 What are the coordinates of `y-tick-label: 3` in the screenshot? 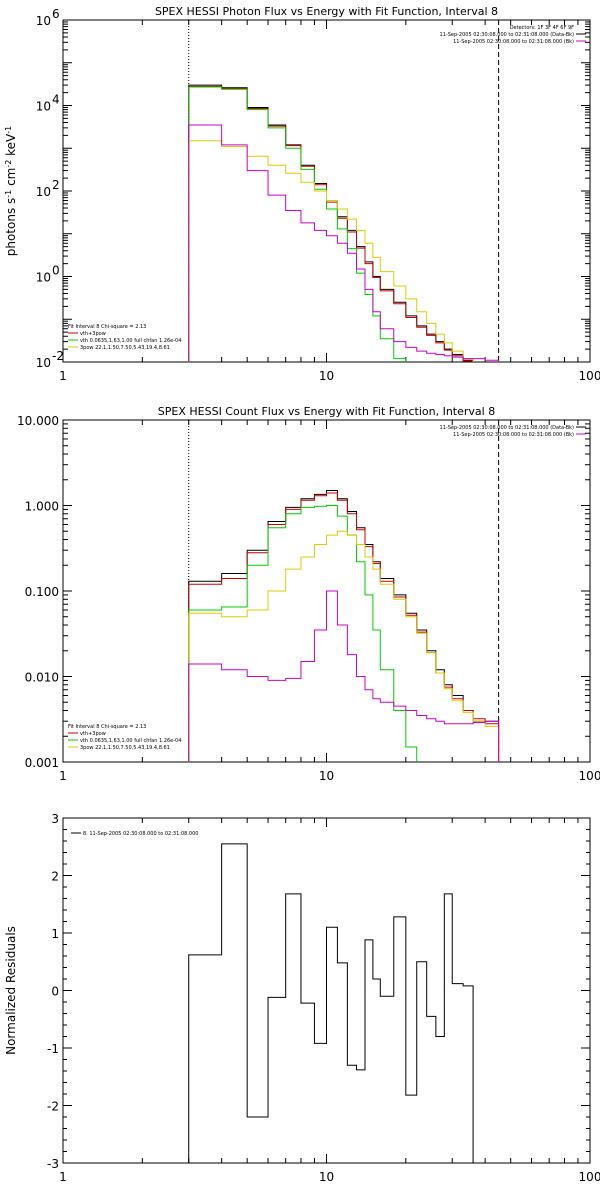 It's located at (55, 819).